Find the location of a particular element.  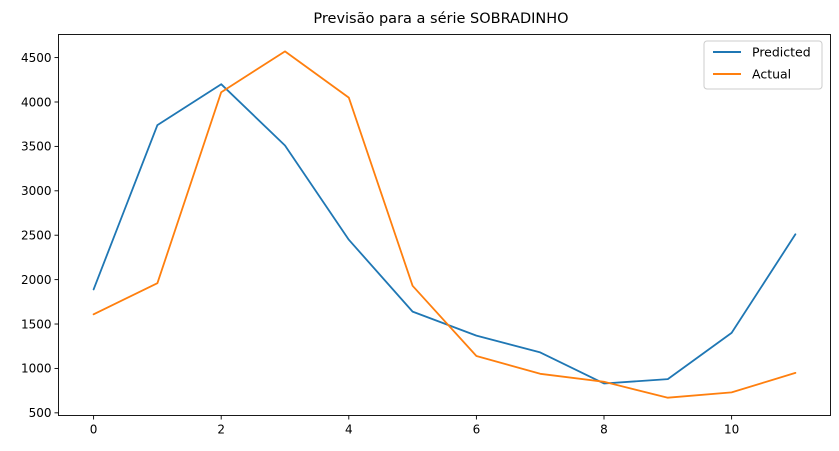

y-tick-label: 4000 is located at coordinates (36, 102).